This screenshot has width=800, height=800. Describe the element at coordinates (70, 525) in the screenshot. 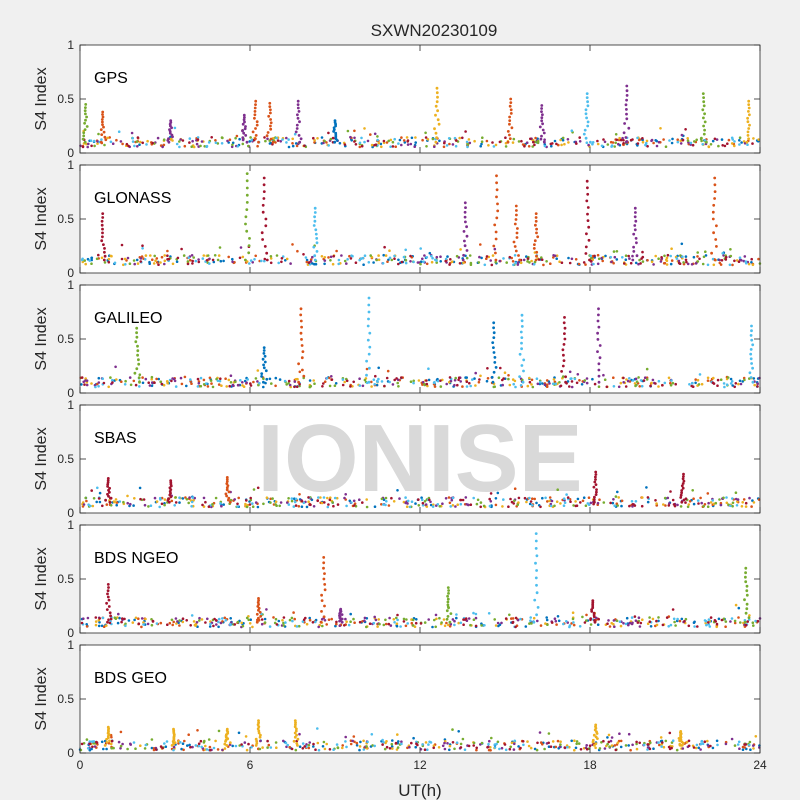

I see `y-tick-label: 1` at that location.